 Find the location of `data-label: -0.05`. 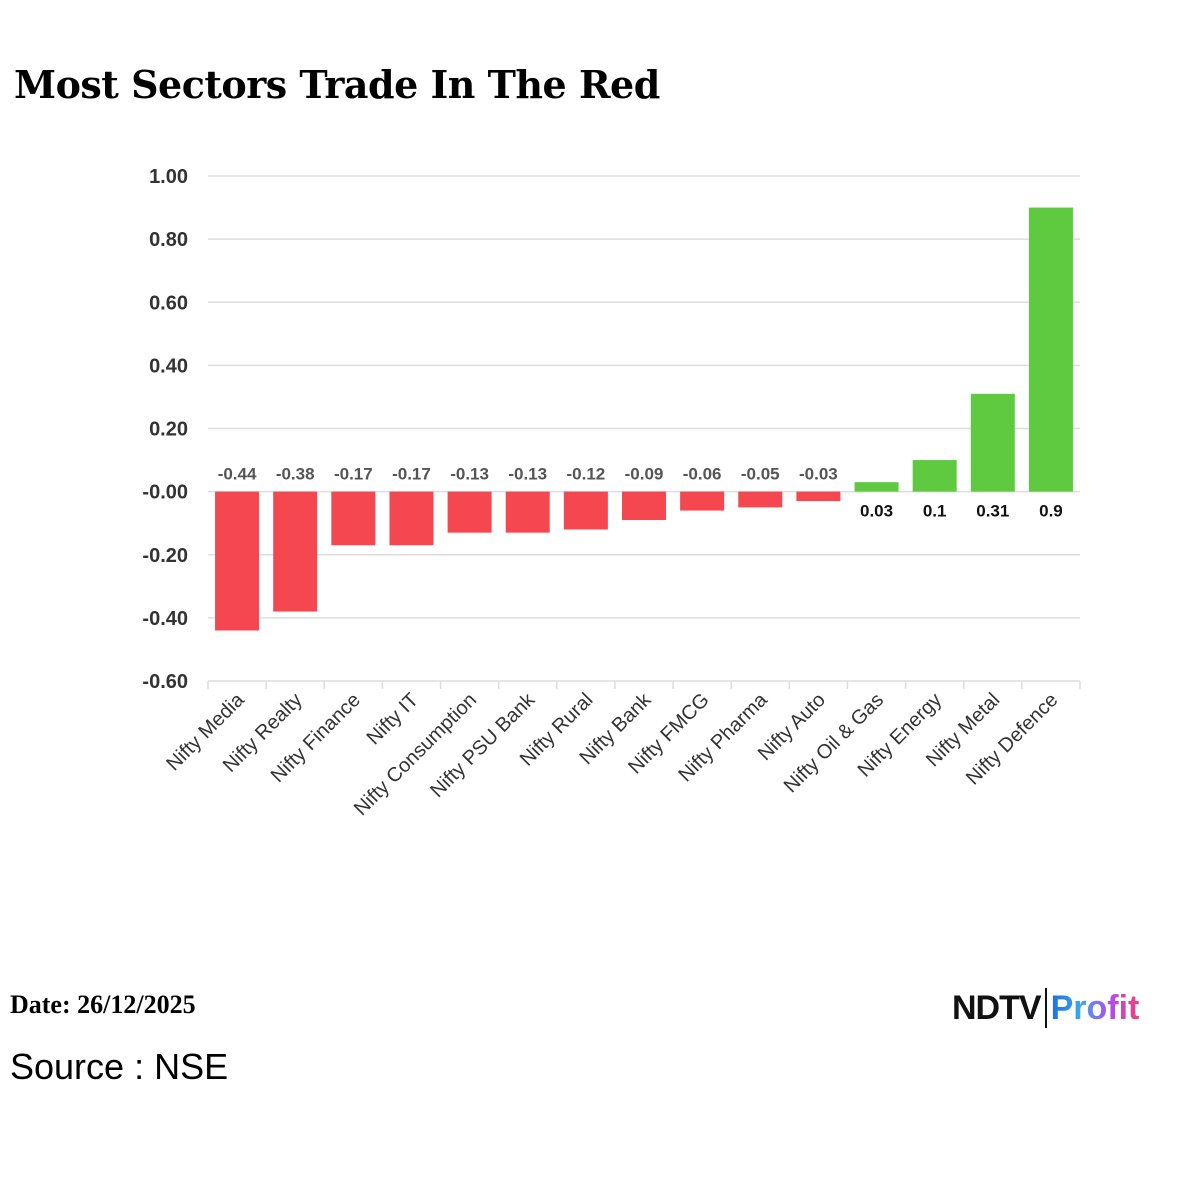

data-label: -0.05 is located at coordinates (760, 474).